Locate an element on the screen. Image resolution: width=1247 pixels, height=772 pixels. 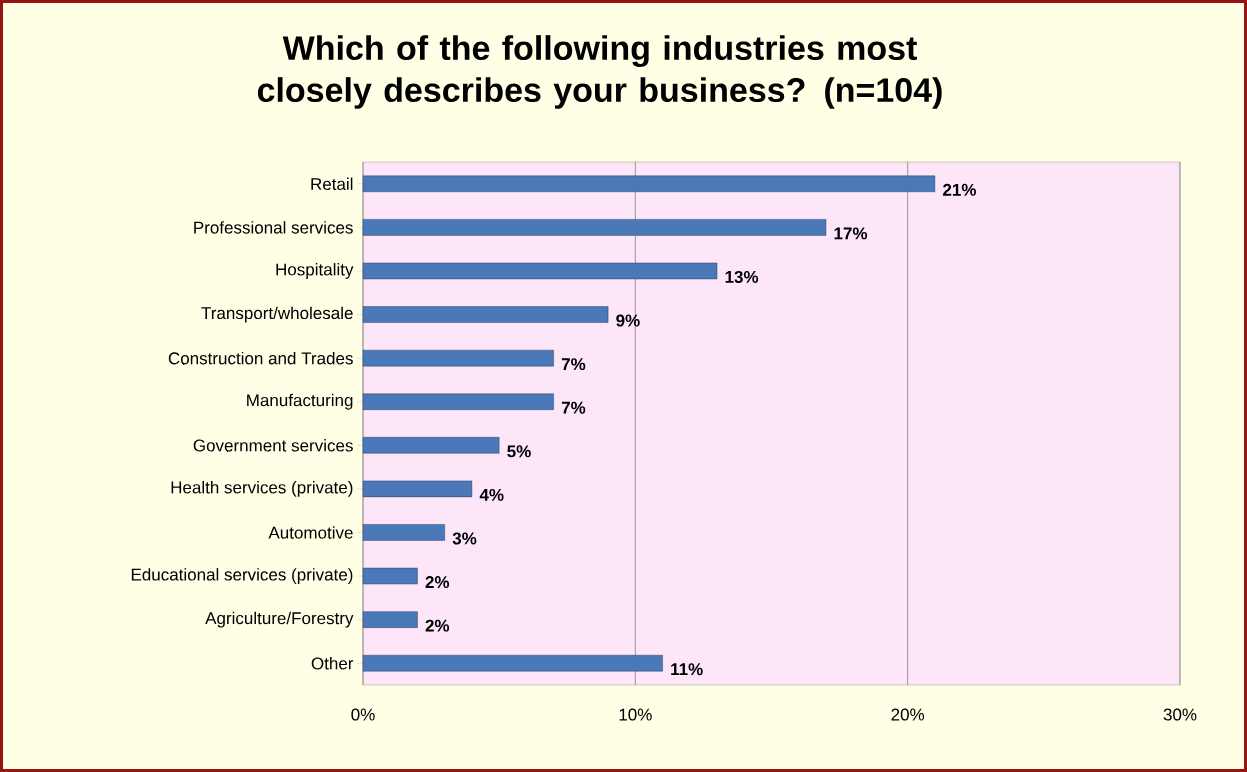
data-label: 9% is located at coordinates (628, 320).